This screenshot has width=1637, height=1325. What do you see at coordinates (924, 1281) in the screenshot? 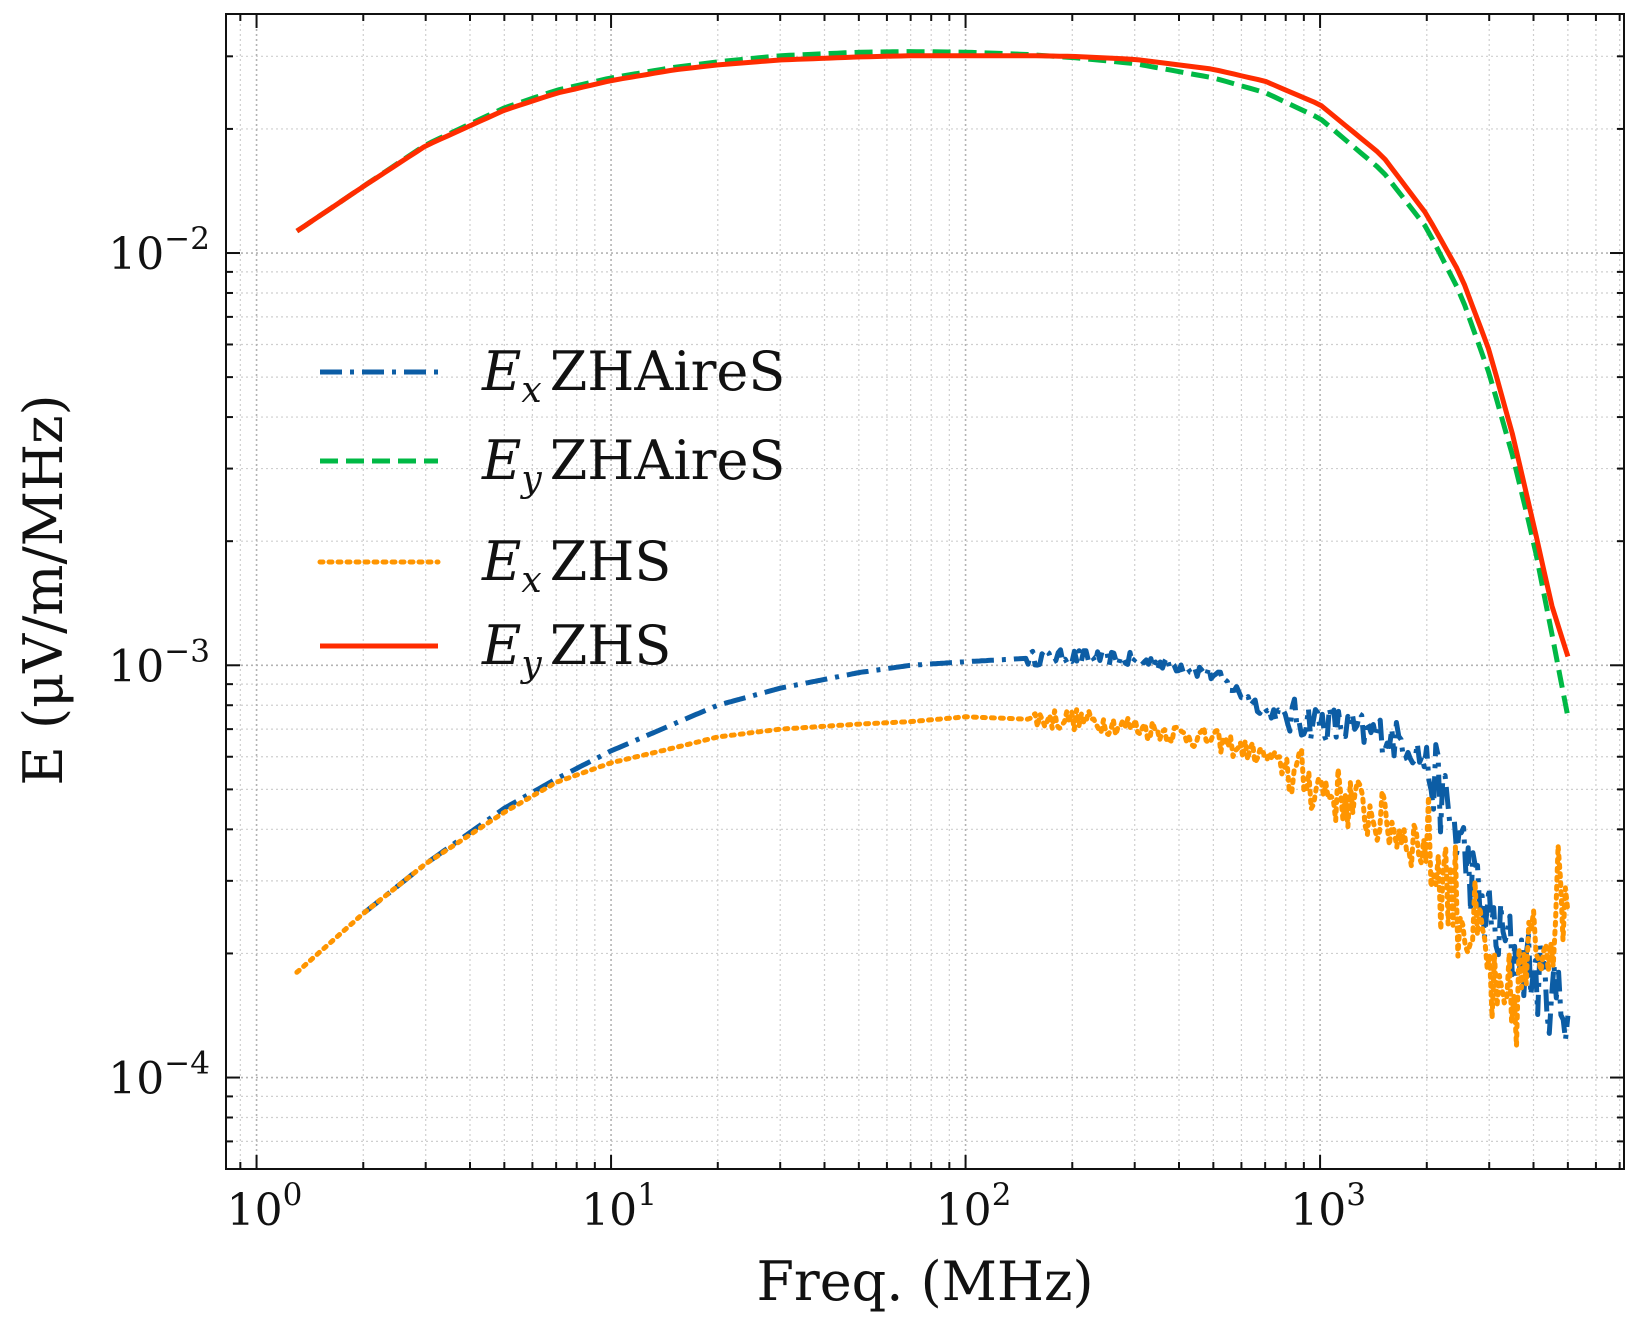
I see `x-axis-label: Freq. (MHz)` at bounding box center [924, 1281].